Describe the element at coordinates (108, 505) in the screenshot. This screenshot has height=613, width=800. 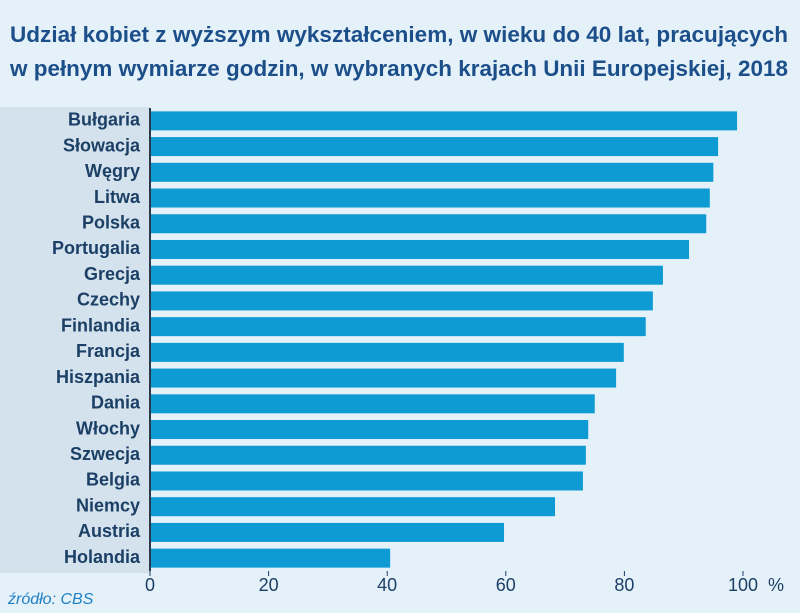
I see `y-tick-label: Niemcy` at that location.